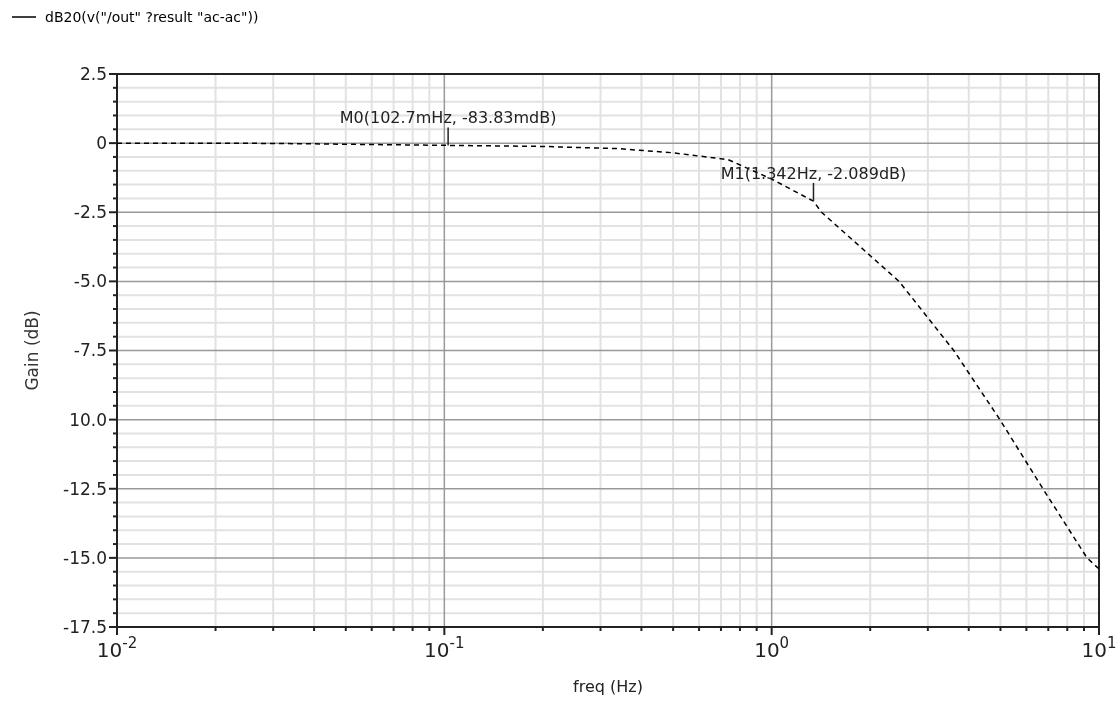  I want to click on annotation: M1(1.342Hz, -2.089dB), so click(813, 173).